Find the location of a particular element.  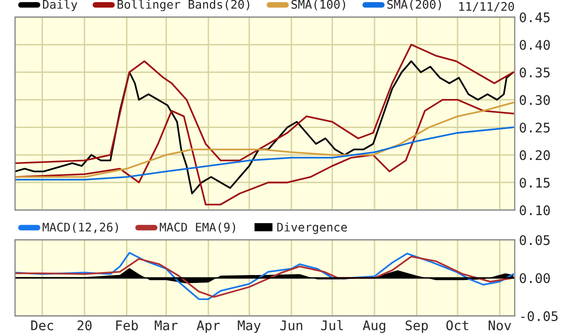

y-tick-label: 0.20 is located at coordinates (535, 155).